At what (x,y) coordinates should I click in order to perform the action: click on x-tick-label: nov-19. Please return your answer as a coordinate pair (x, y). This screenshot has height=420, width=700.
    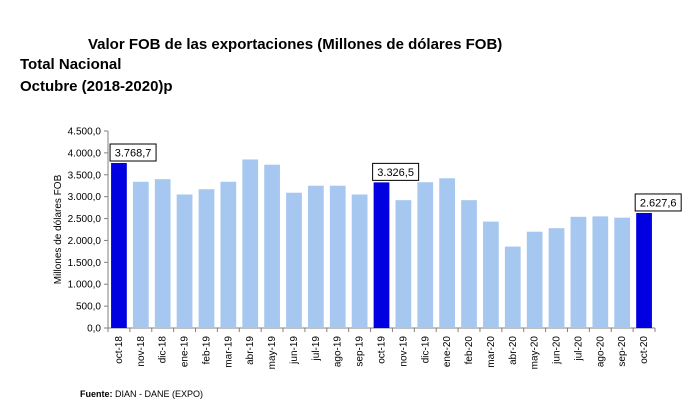
    Looking at the image, I should click on (403, 351).